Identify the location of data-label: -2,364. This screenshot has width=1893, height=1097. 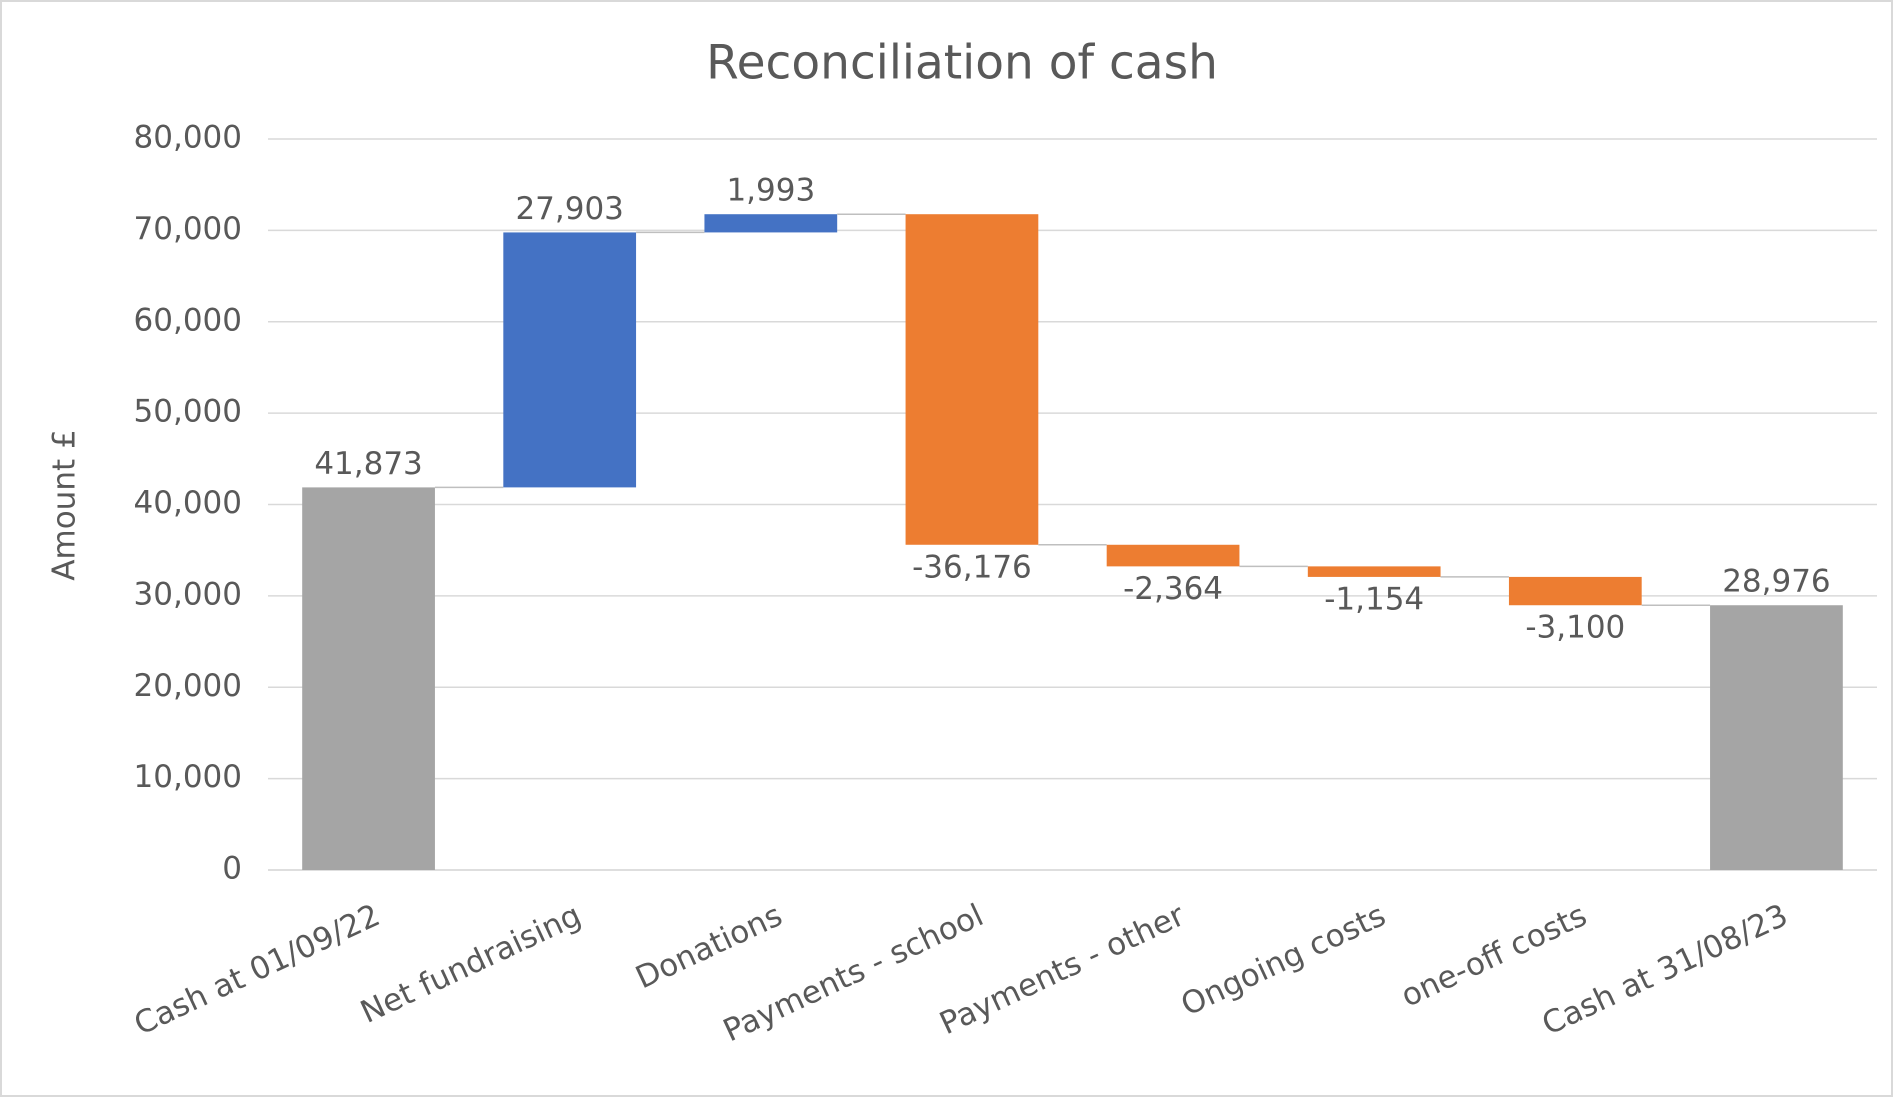
(1173, 589).